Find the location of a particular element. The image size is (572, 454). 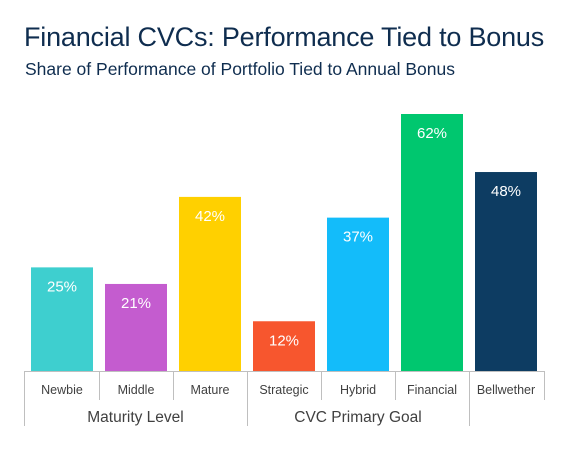

group-label-1: CVC Primary Goal is located at coordinates (357, 417).